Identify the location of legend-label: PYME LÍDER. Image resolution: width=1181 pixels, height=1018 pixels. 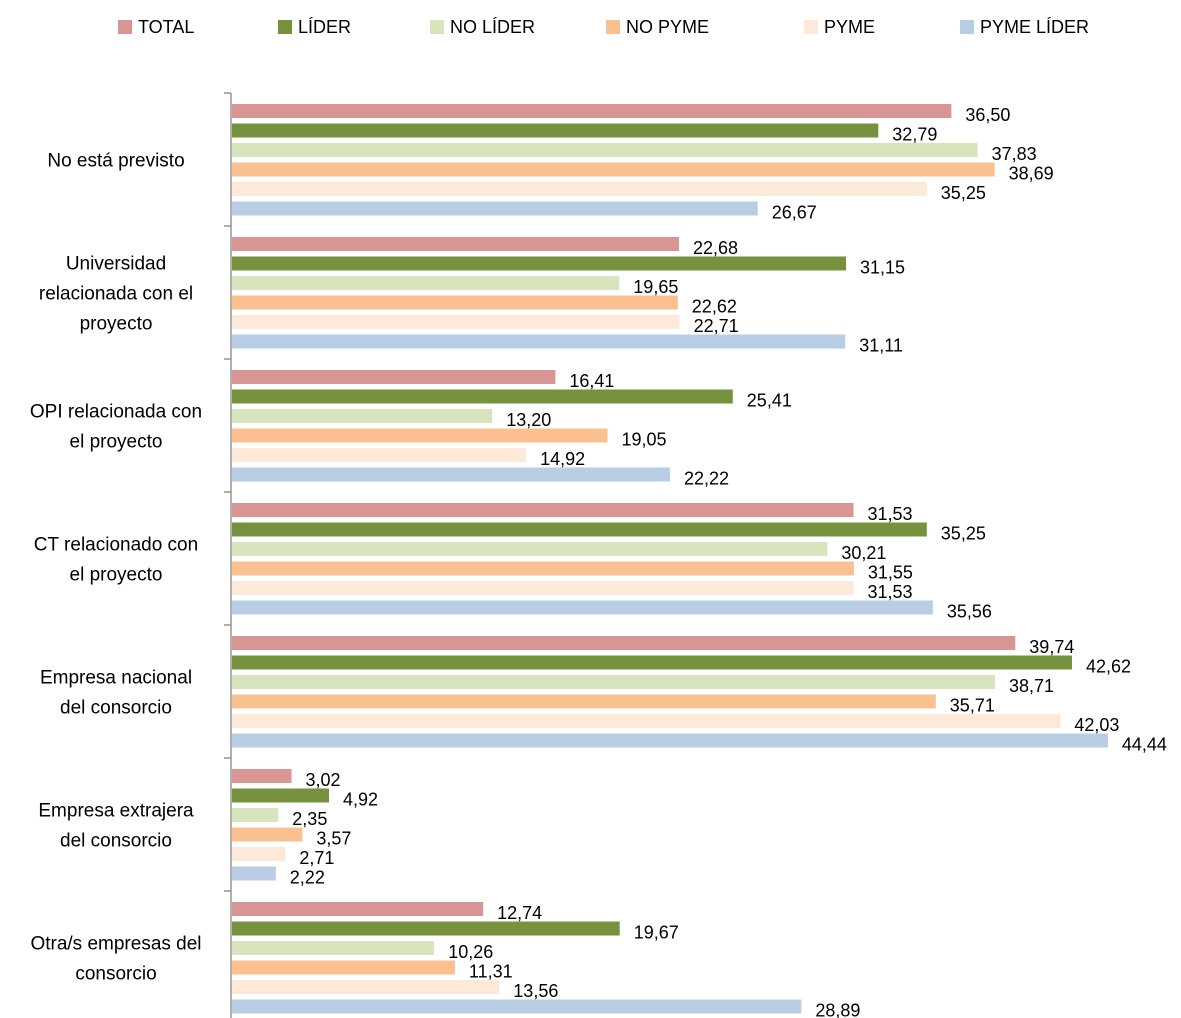
(1035, 26).